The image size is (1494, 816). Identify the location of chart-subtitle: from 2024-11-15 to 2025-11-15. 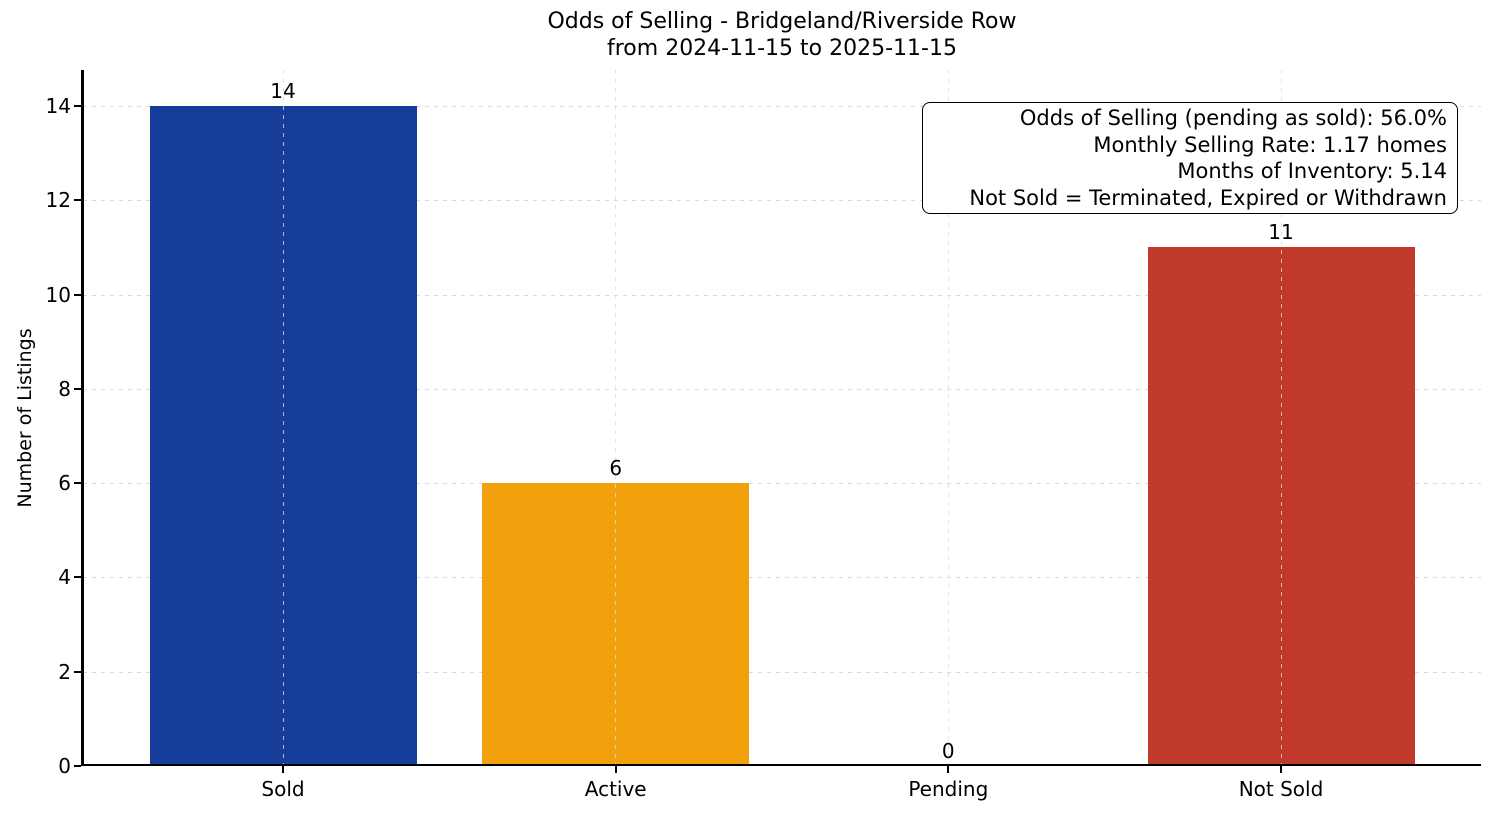
(782, 48).